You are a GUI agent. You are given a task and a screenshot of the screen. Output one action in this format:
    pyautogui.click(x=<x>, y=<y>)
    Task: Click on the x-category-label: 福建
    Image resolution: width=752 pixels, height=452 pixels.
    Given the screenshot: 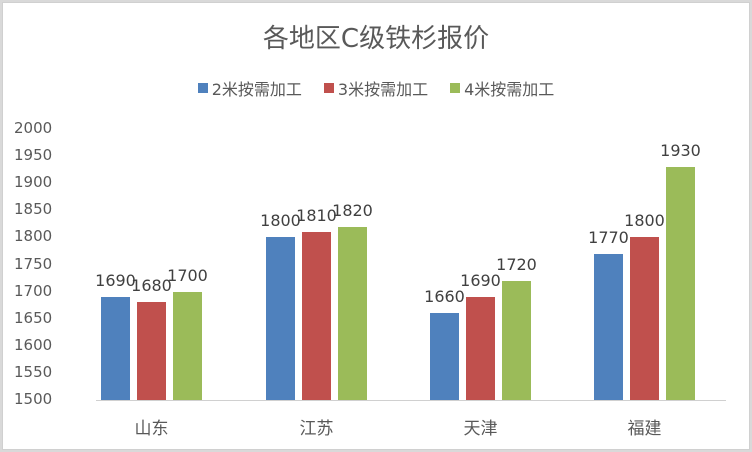 What is the action you would take?
    pyautogui.click(x=644, y=429)
    